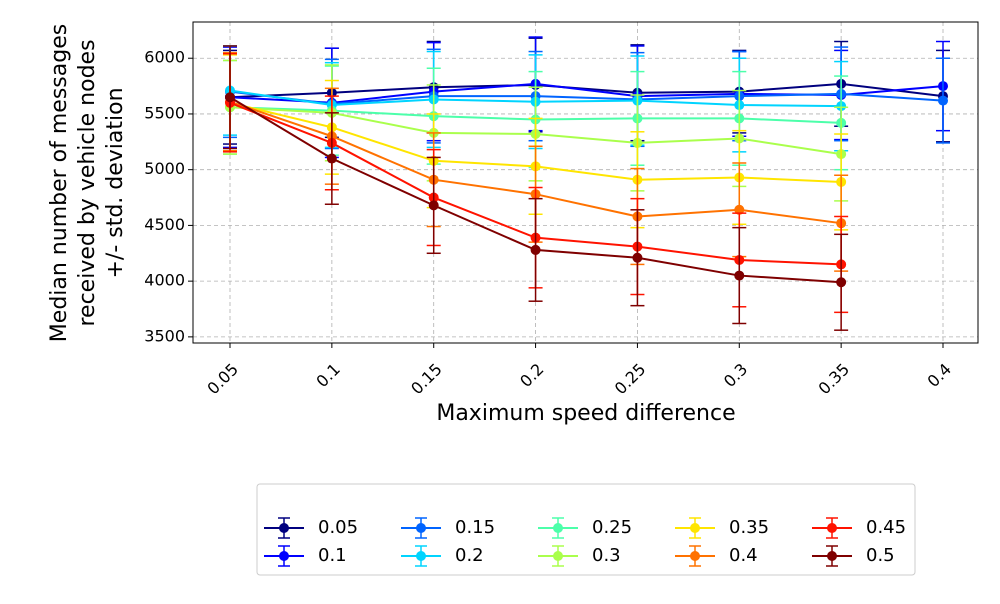 The height and width of the screenshot is (604, 1000). Describe the element at coordinates (164, 280) in the screenshot. I see `y-tick-label: 4000` at that location.